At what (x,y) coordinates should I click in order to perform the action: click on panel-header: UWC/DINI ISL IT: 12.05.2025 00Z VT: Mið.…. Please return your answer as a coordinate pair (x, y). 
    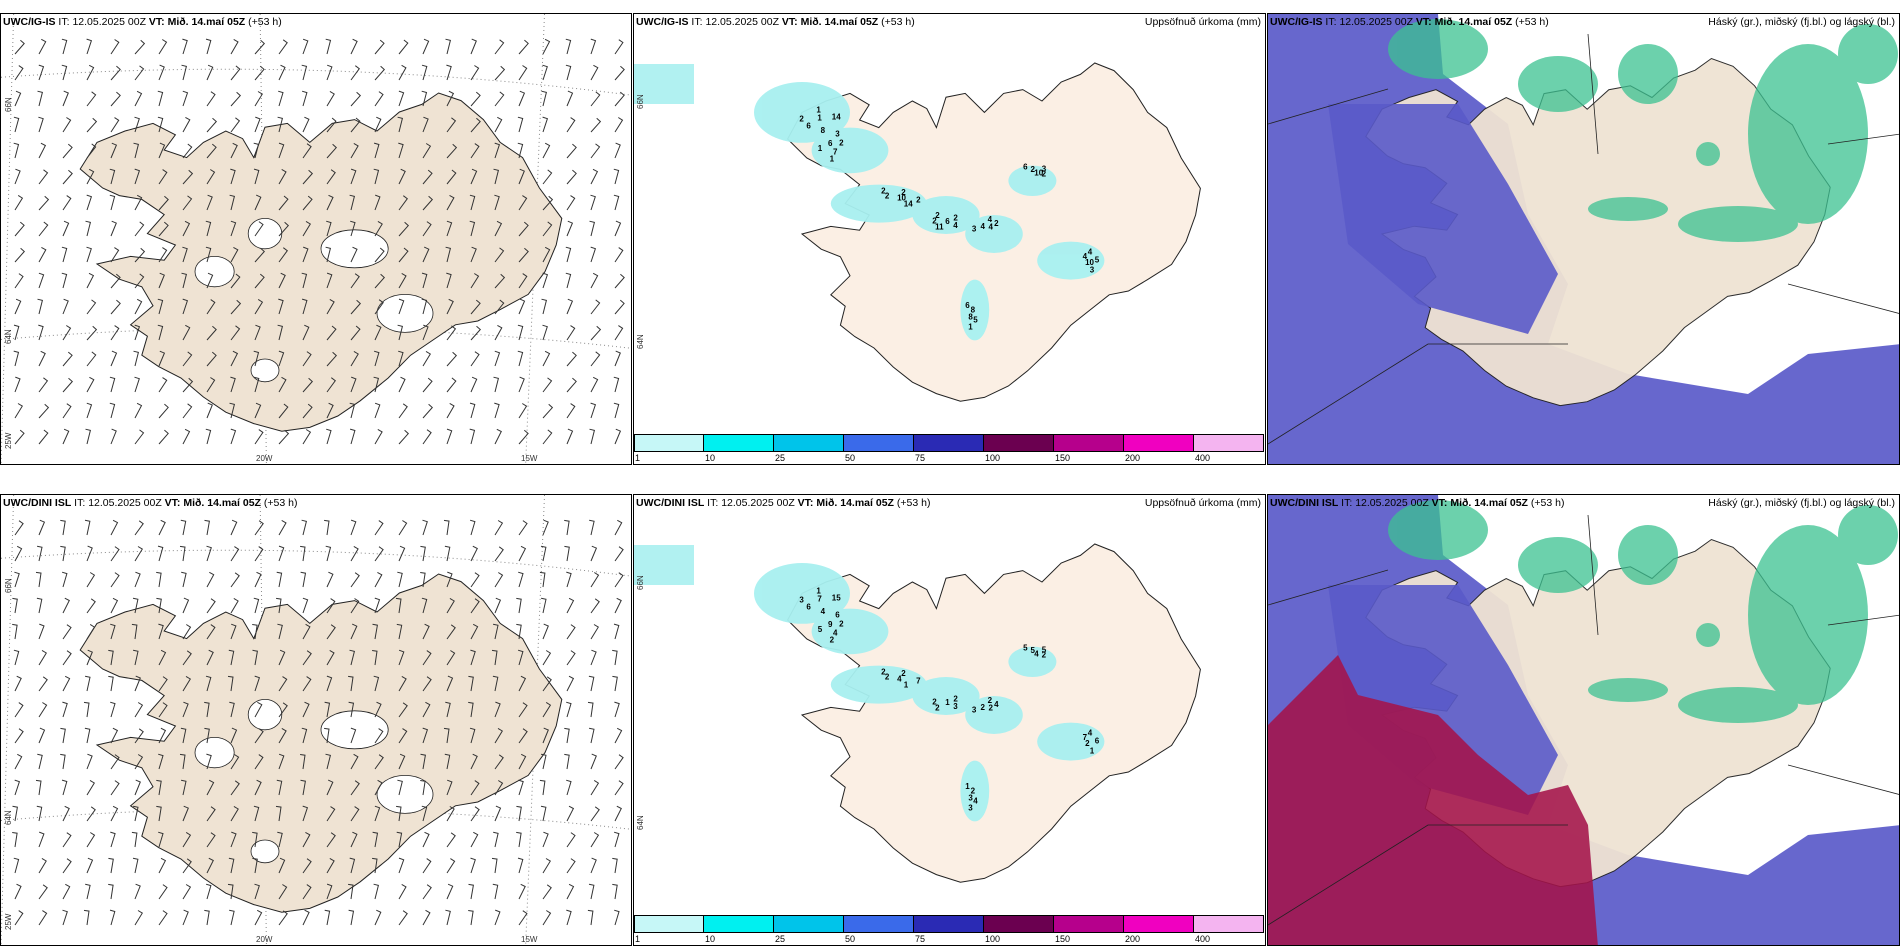
    Looking at the image, I should click on (783, 503).